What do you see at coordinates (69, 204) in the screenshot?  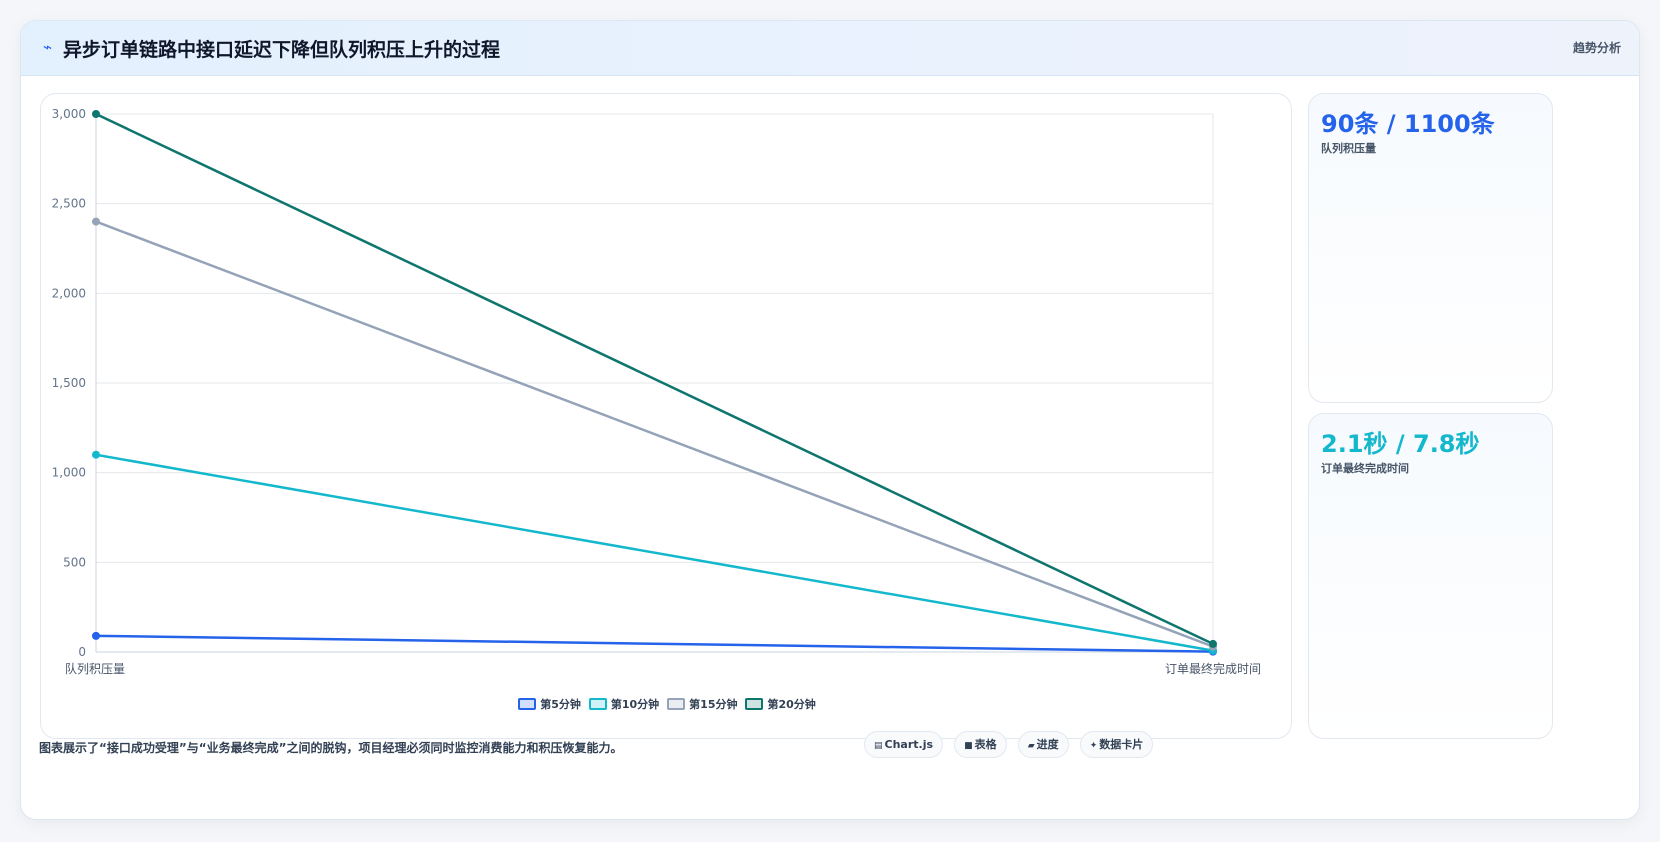 I see `y-tick-label: 2,500` at bounding box center [69, 204].